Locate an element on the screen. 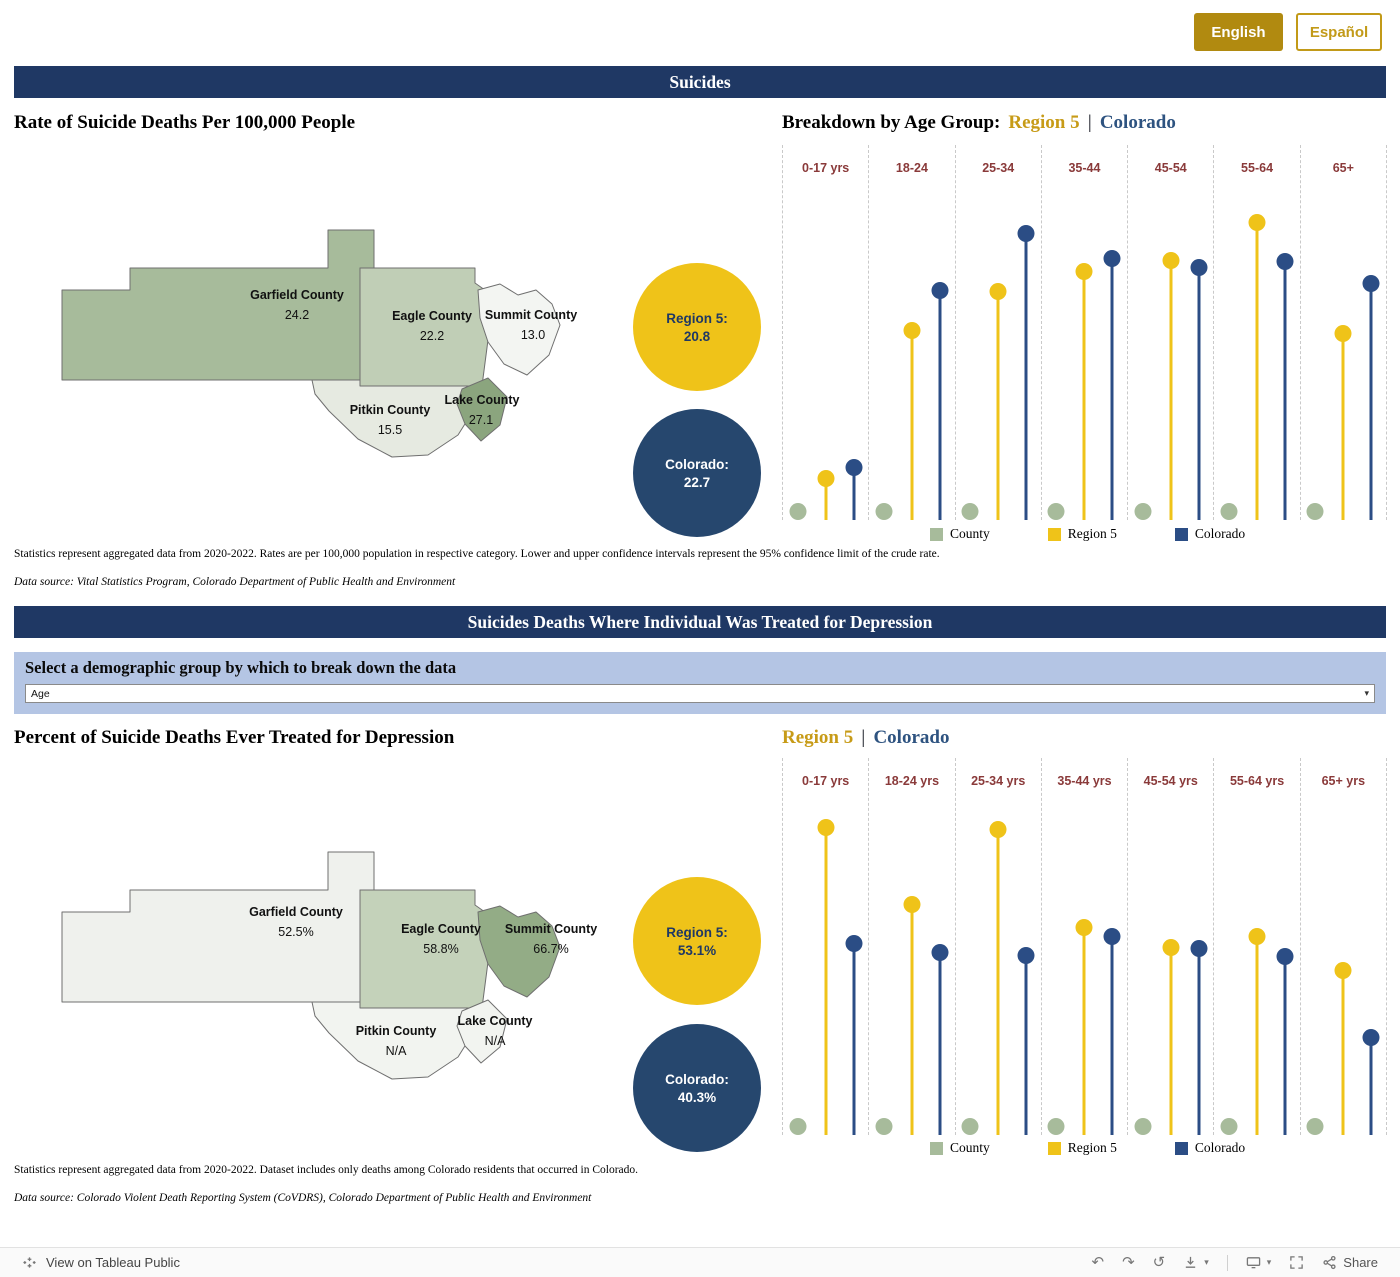 This screenshot has width=1400, height=1277. age-column: 18-24 yrs is located at coordinates (911, 946).